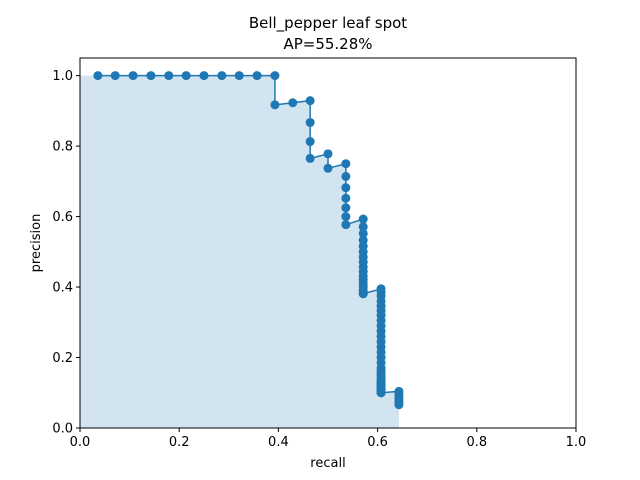 The height and width of the screenshot is (480, 640). What do you see at coordinates (62, 76) in the screenshot?
I see `y-tick-label: 1.0` at bounding box center [62, 76].